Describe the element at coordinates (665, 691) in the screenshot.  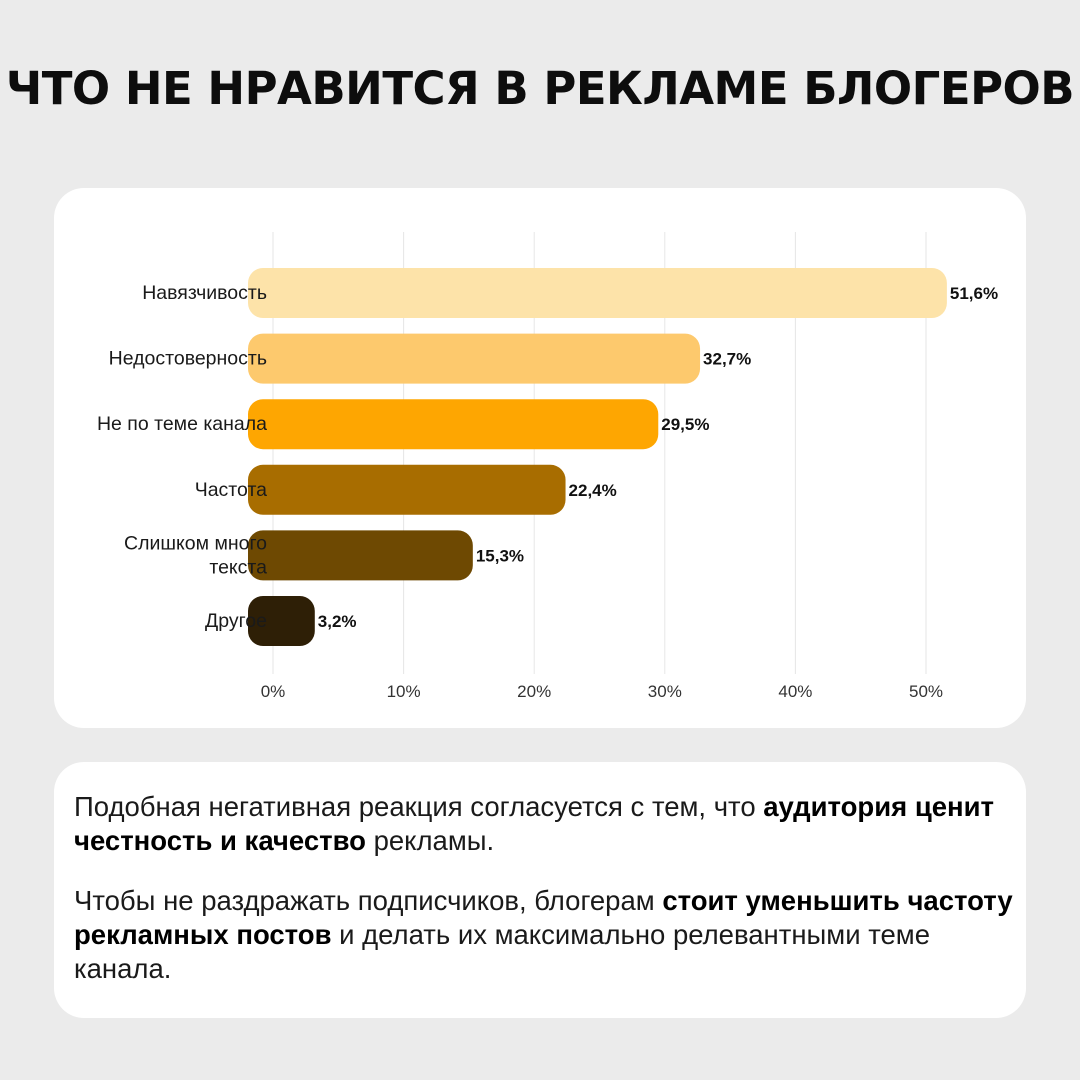
I see `x-tick-label: 30%` at that location.